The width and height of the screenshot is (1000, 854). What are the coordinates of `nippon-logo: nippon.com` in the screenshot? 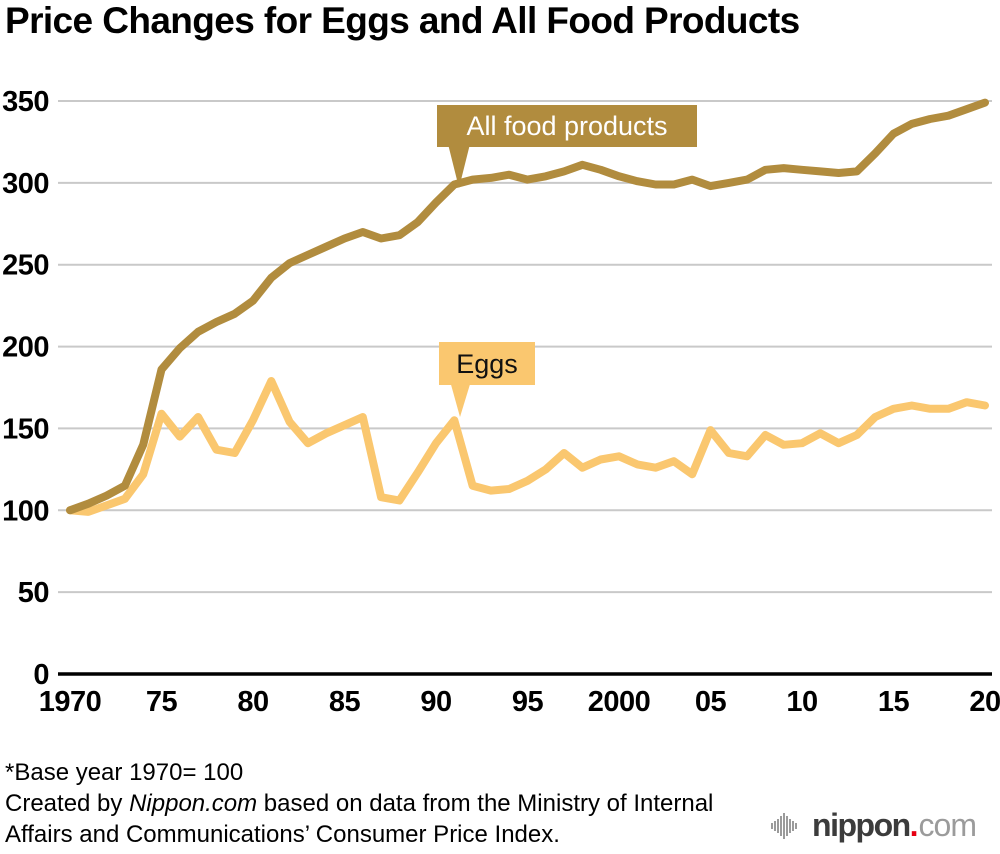 It's located at (874, 825).